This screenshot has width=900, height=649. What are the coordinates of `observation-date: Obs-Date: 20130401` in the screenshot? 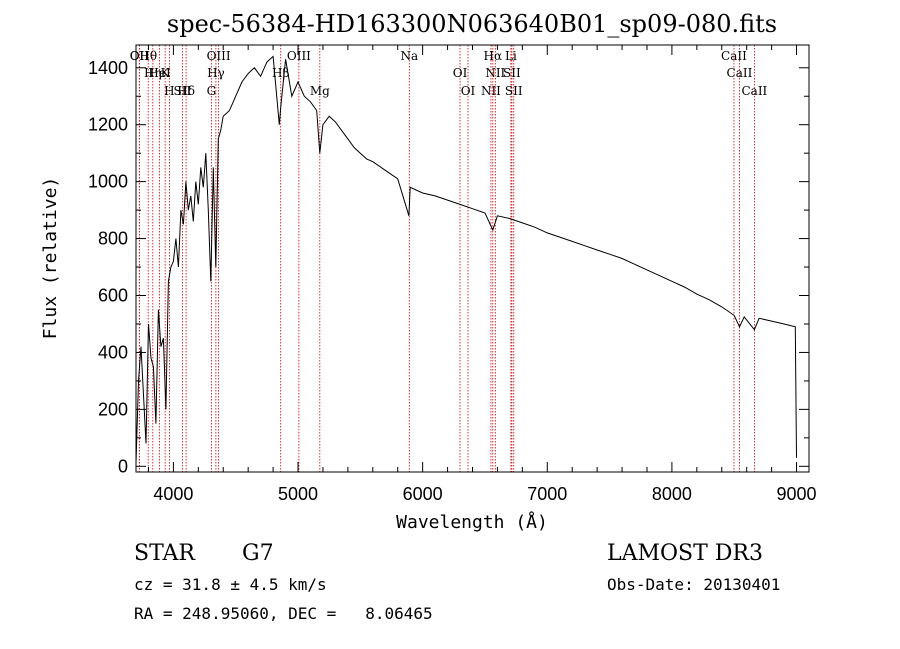 It's located at (693, 584).